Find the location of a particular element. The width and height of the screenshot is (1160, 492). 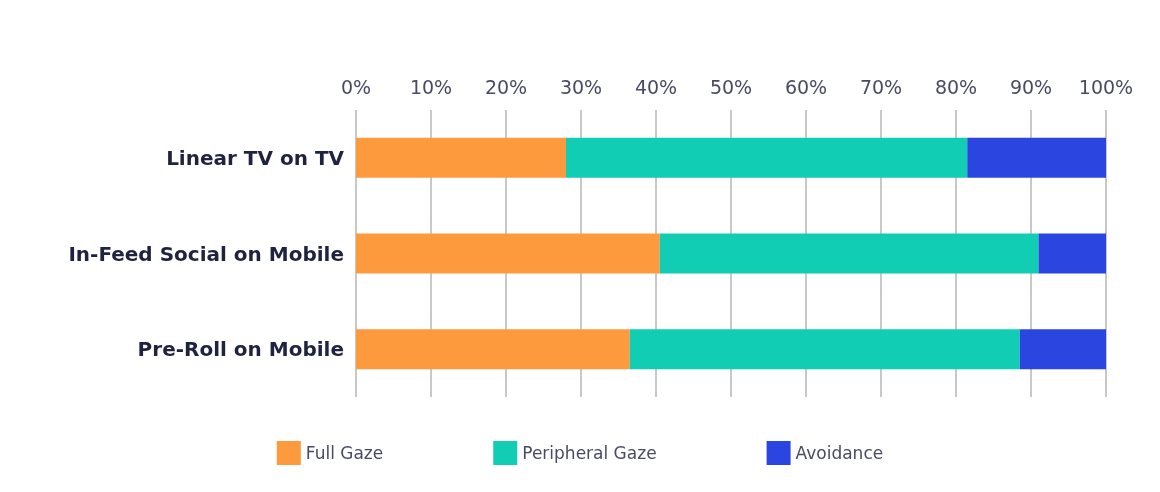

legend-label: Avoidance is located at coordinates (839, 453).